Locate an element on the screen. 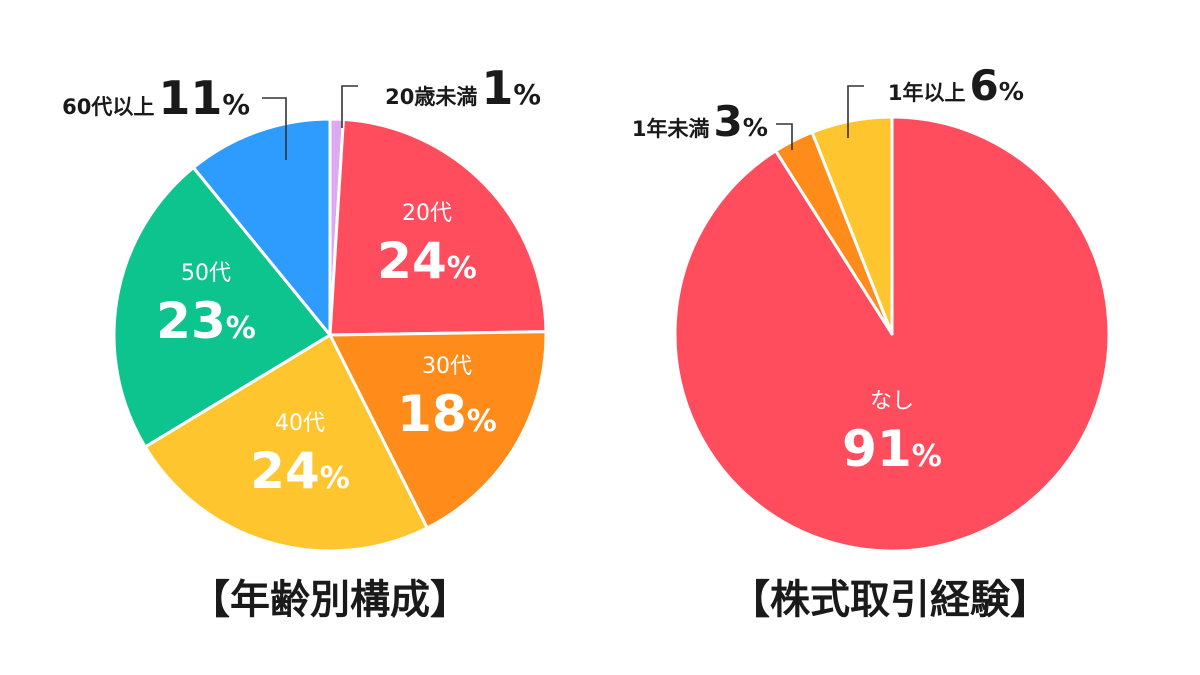 Image resolution: width=1200 pixels, height=675 pixels. pie1-label-60plus: 60代以上11% is located at coordinates (156, 98).